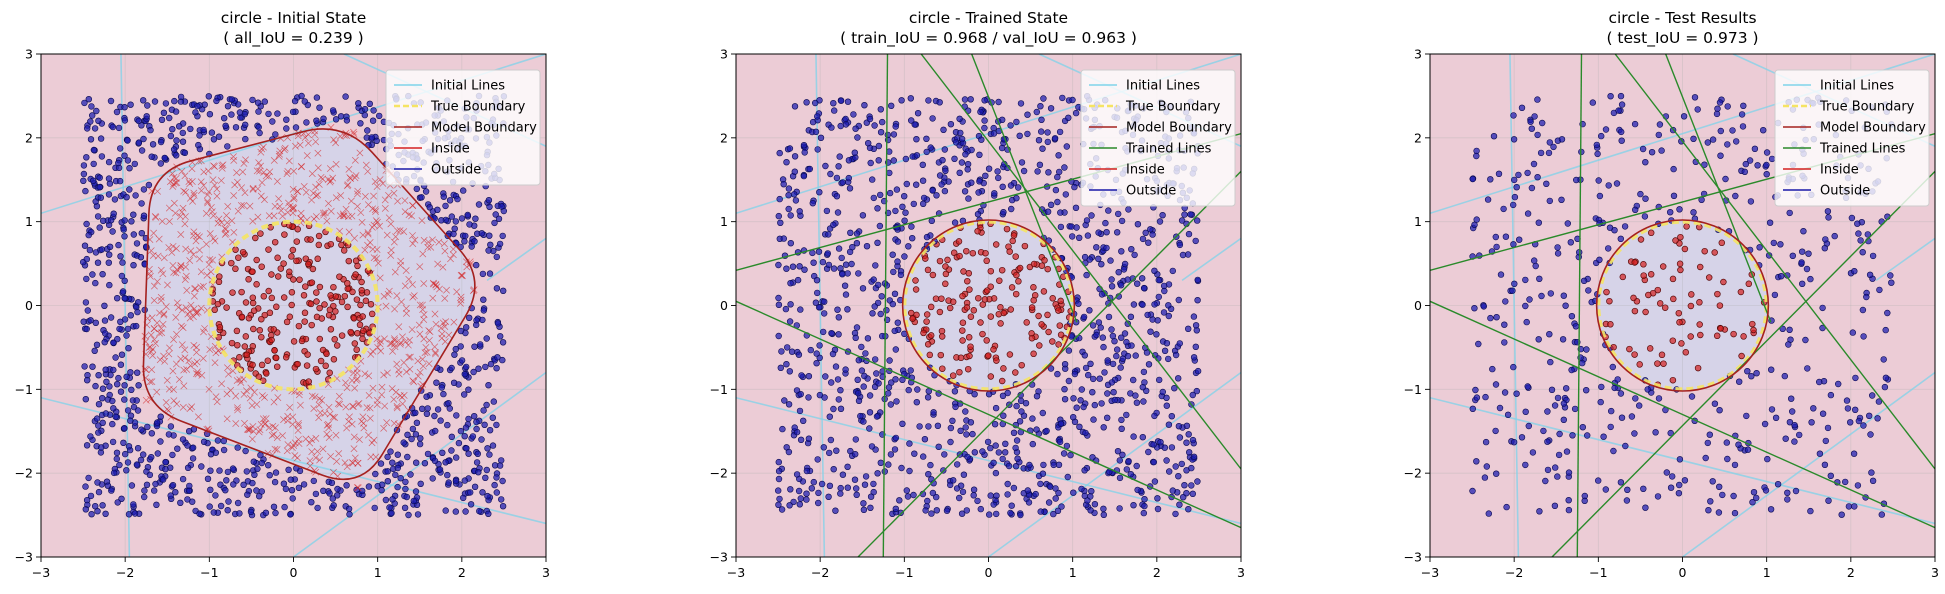 The width and height of the screenshot is (1945, 594). What do you see at coordinates (1808, 464) in the screenshot?
I see `initial-line` at bounding box center [1808, 464].